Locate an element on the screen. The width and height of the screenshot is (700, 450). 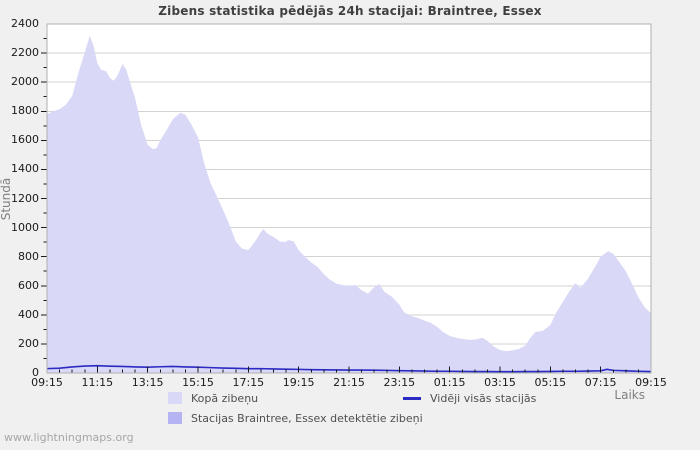
legend-swatch-station-icon is located at coordinates (175, 418).